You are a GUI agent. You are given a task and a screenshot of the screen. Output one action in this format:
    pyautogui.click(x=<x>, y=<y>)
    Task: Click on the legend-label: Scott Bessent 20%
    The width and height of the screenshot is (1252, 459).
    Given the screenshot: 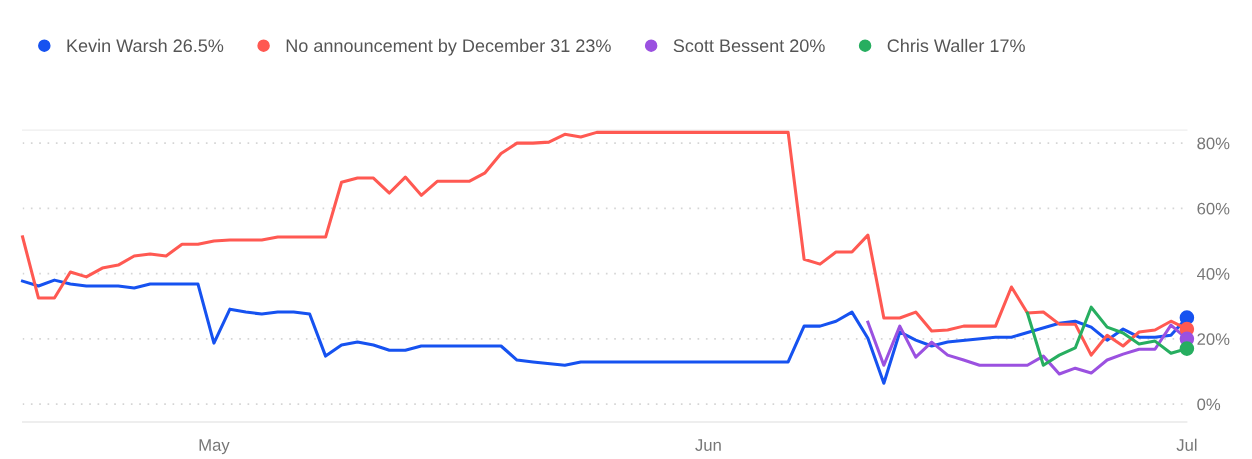 What is the action you would take?
    pyautogui.click(x=749, y=46)
    